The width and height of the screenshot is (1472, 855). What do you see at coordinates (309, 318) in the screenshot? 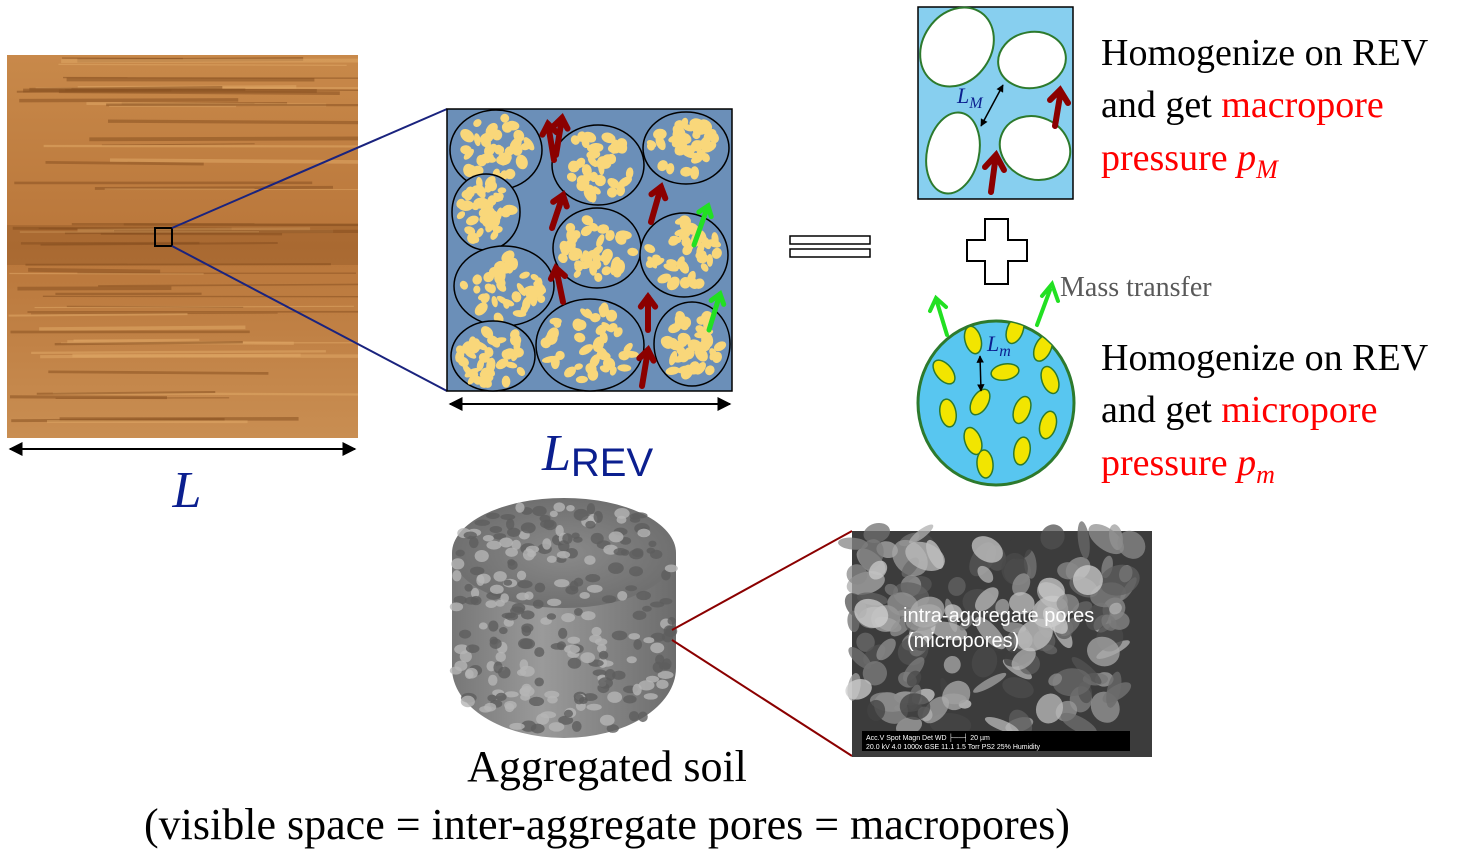
I see `zoom-line-bottom` at bounding box center [309, 318].